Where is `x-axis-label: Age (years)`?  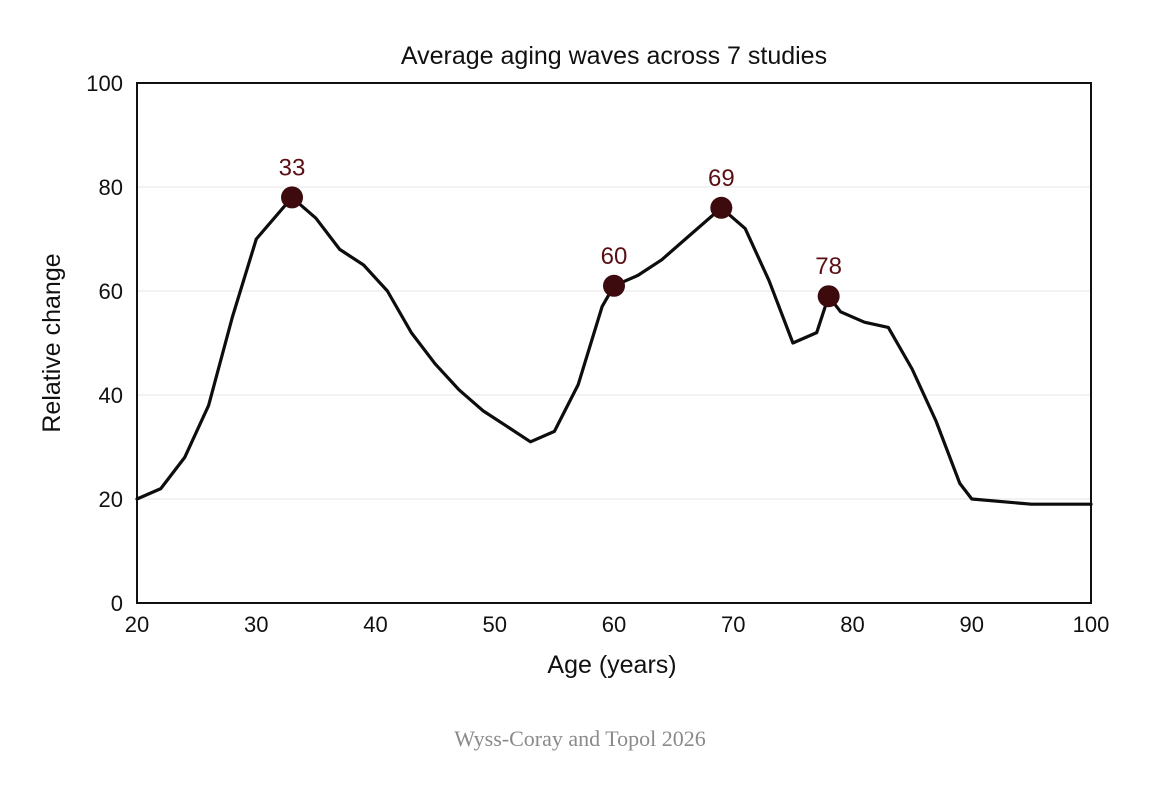 x-axis-label: Age (years) is located at coordinates (611, 665).